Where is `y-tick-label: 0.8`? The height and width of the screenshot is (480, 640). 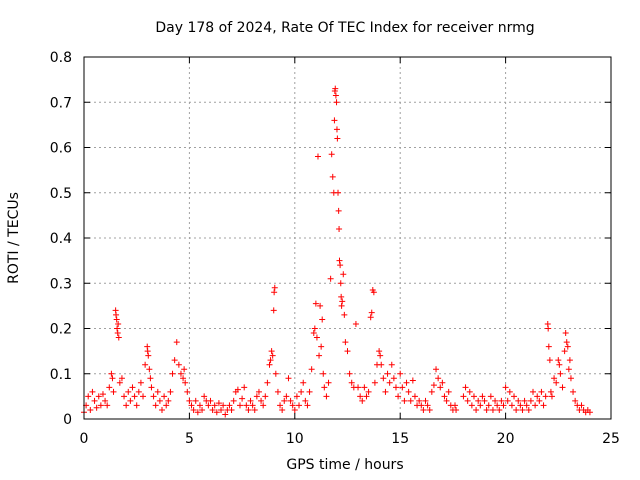 y-tick-label: 0.8 is located at coordinates (61, 58).